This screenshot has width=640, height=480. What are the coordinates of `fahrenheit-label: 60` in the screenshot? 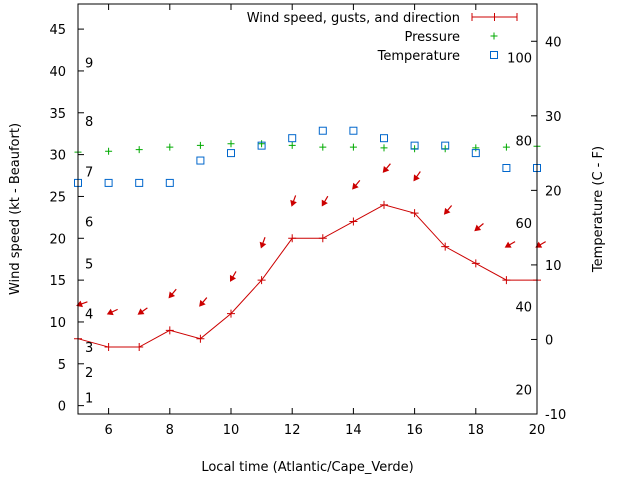 It's located at (523, 224).